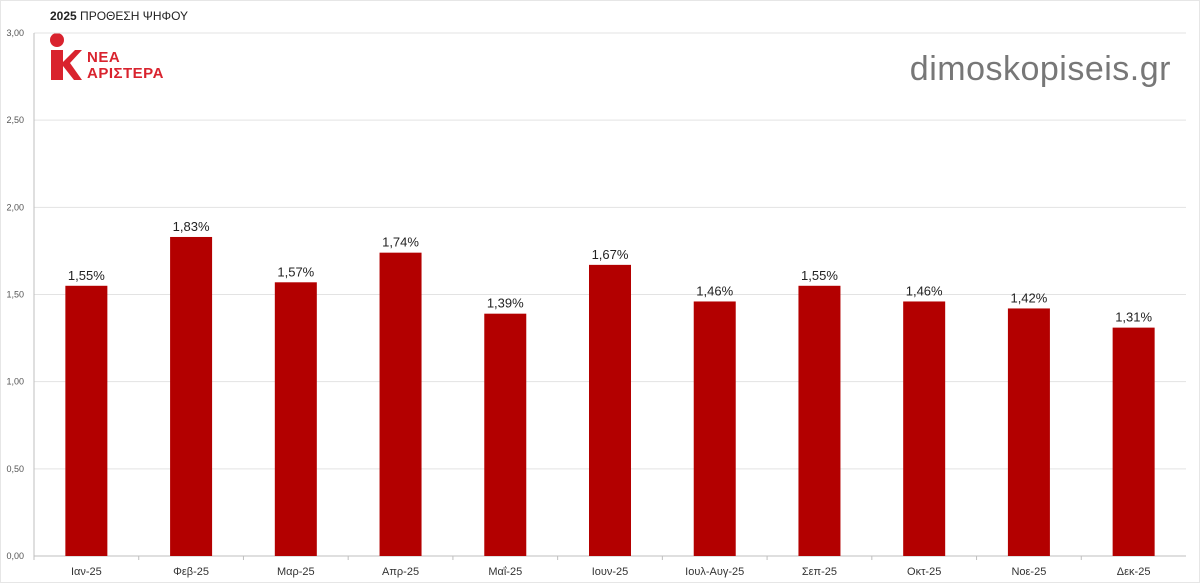  Describe the element at coordinates (134, 16) in the screenshot. I see `chart-title-text: ΠΡΟΘΕΣΗ ΨΗΦΟΥ` at that location.